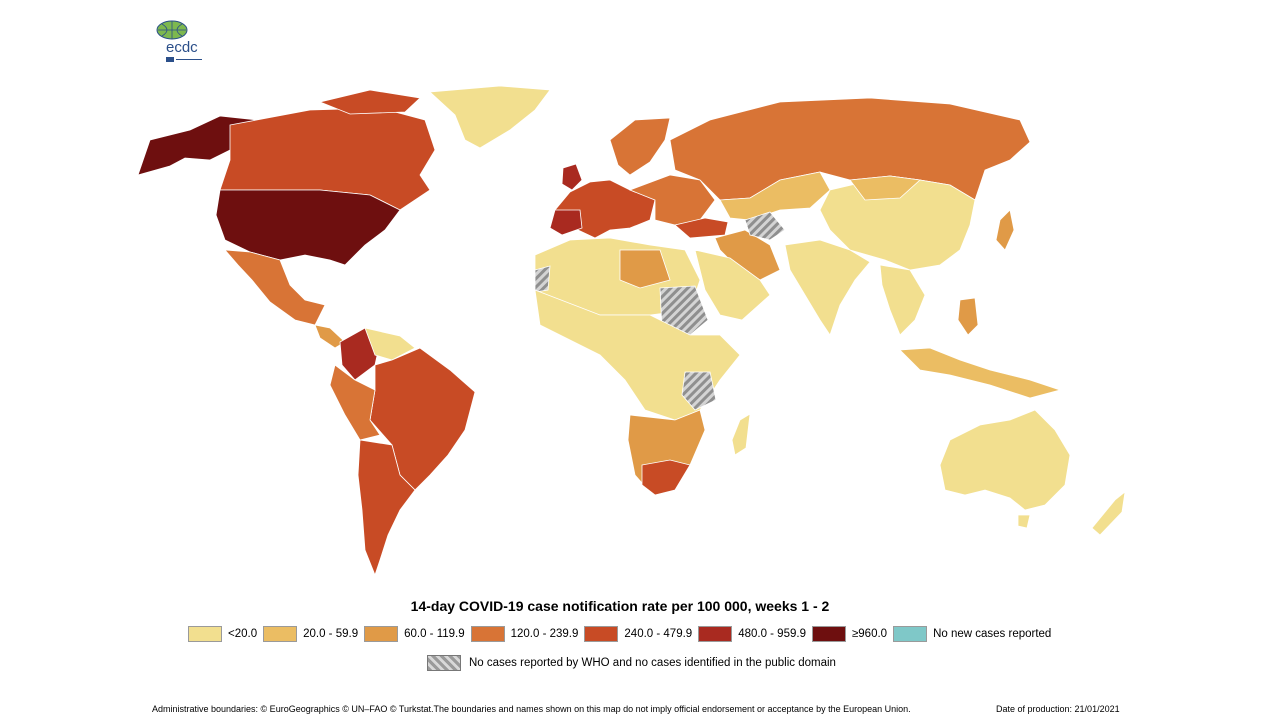 The height and width of the screenshot is (720, 1280). What do you see at coordinates (827, 287) in the screenshot?
I see `region-india` at bounding box center [827, 287].